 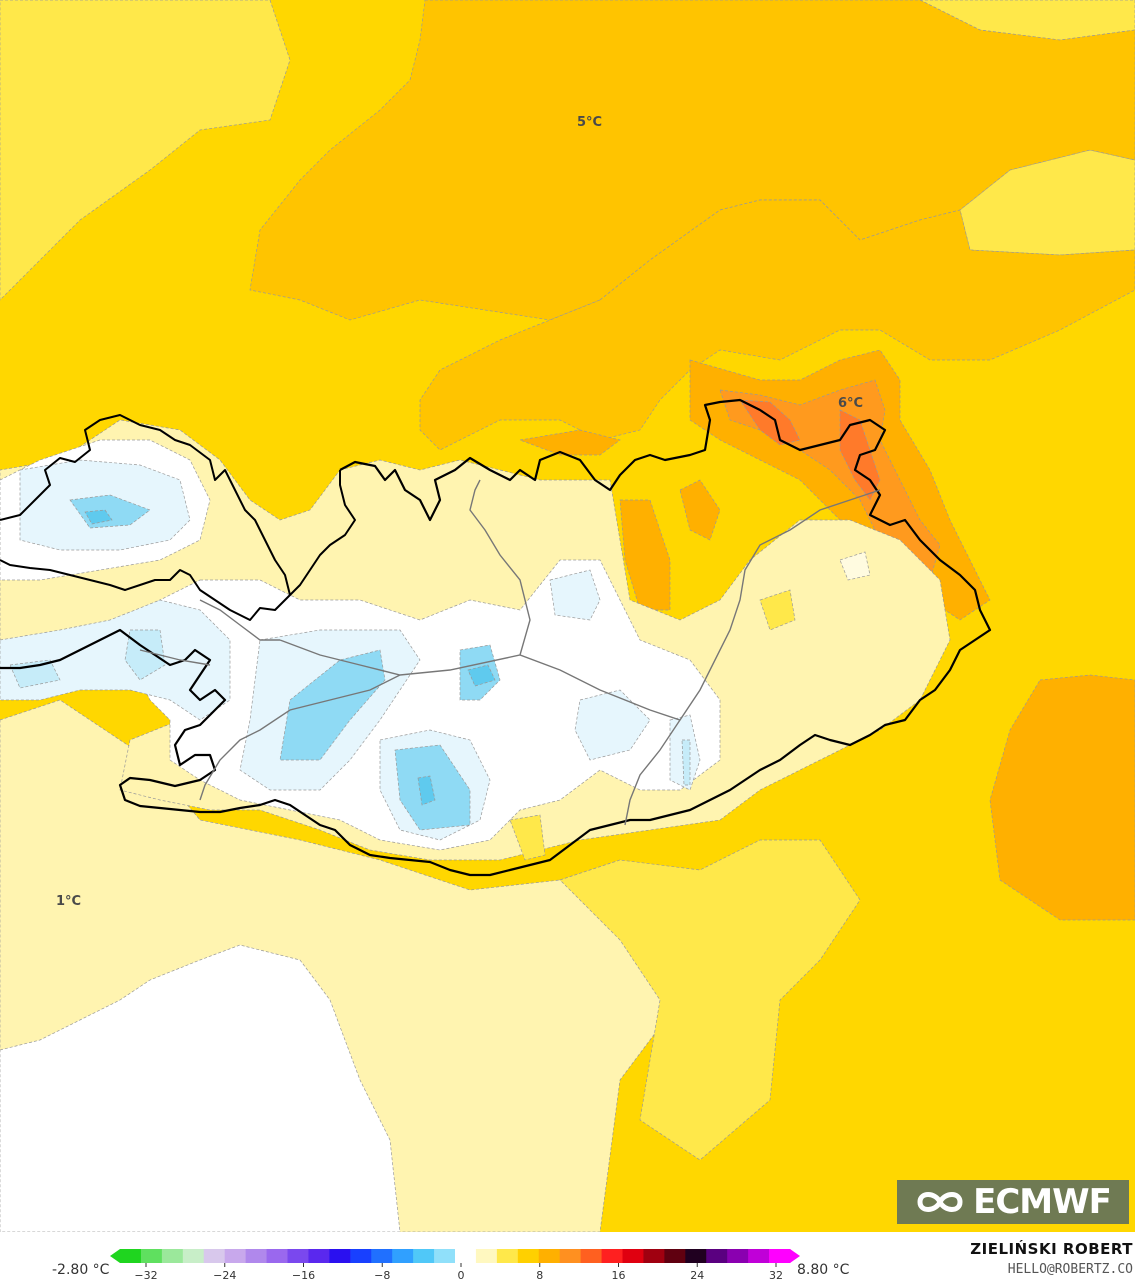 What do you see at coordinates (382, 1275) in the screenshot?
I see `scale-tick-label: −8` at bounding box center [382, 1275].